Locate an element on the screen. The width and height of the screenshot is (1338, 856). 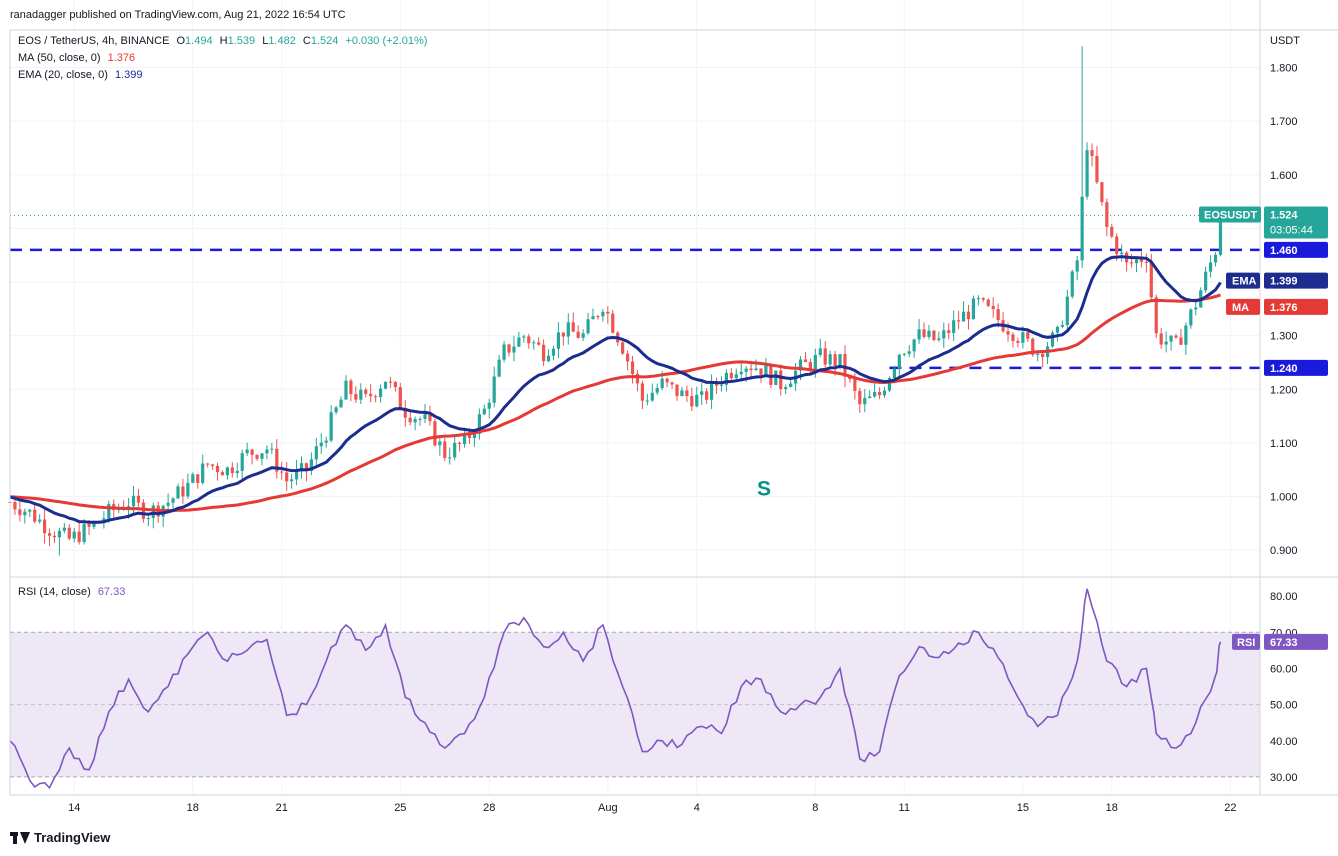
ma-value-text: 1.376 is located at coordinates (1284, 308).